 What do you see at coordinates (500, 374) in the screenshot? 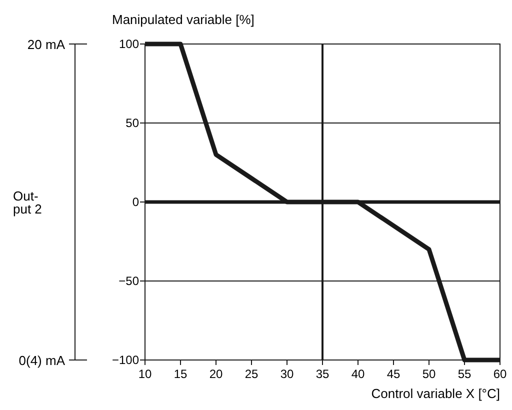
I see `x-tick-label: 60` at bounding box center [500, 374].